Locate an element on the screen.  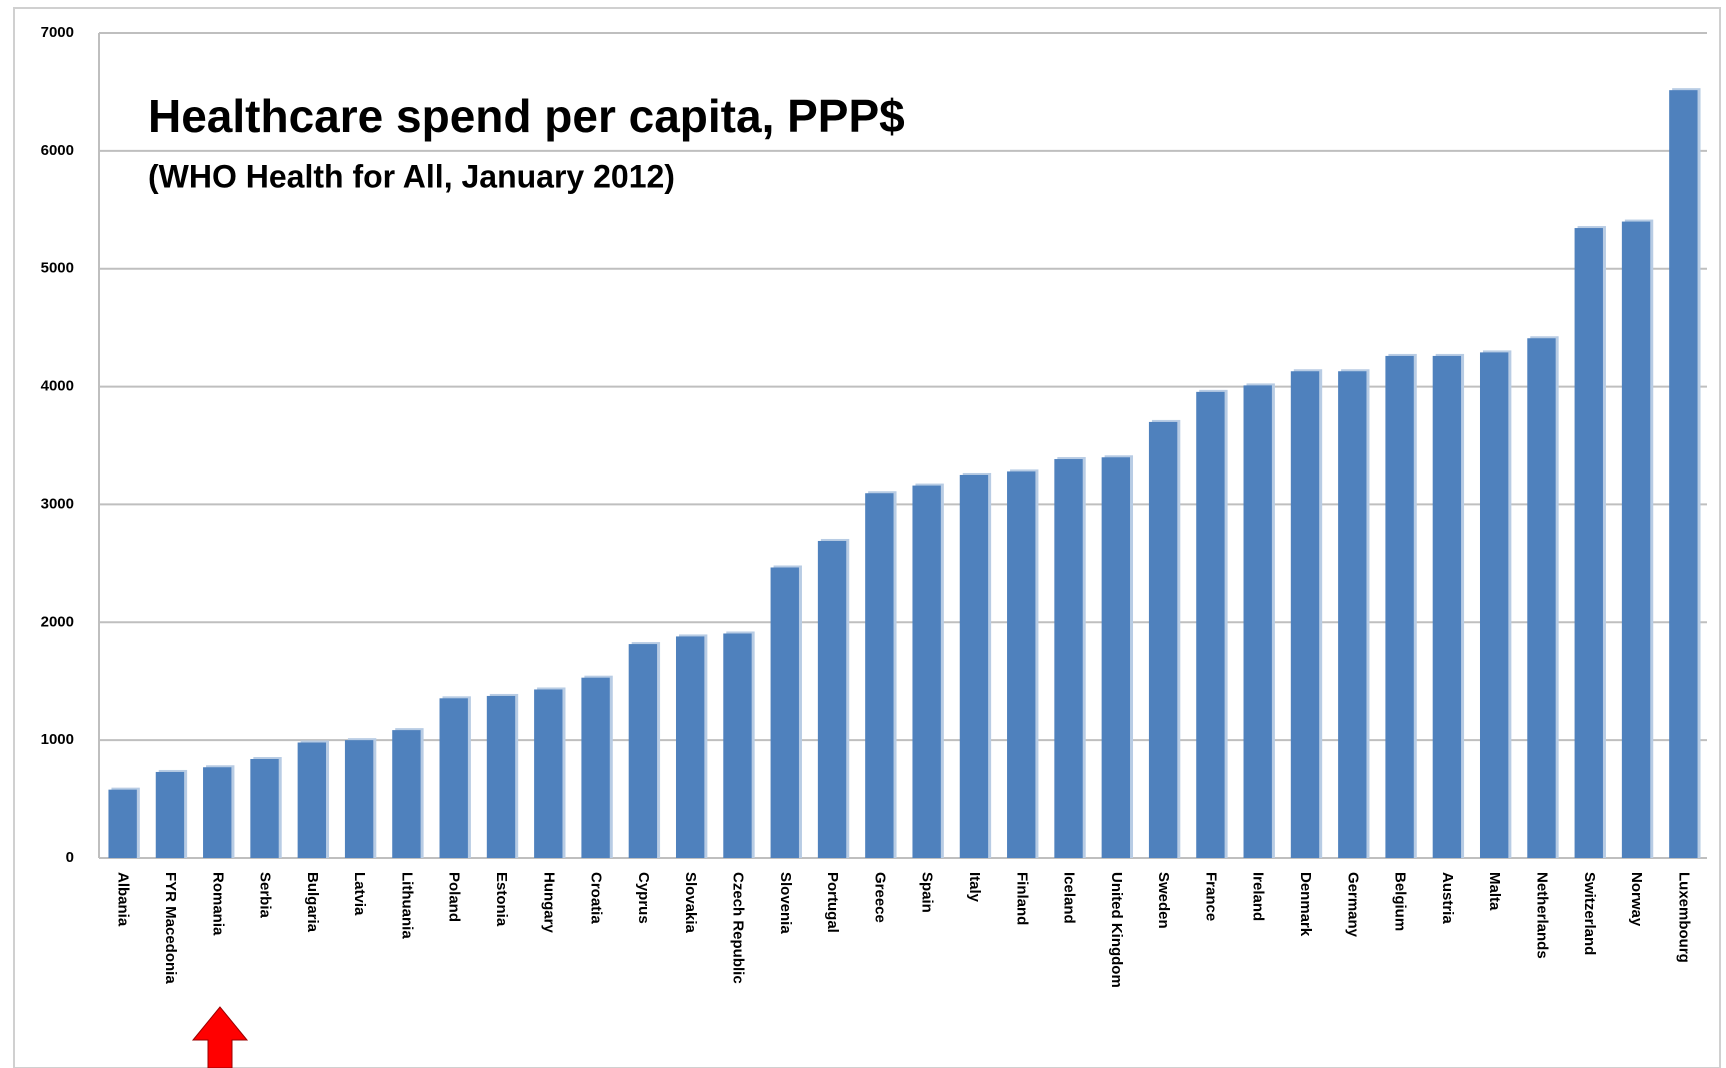
x-tick-label: Lithuania is located at coordinates (406, 905).